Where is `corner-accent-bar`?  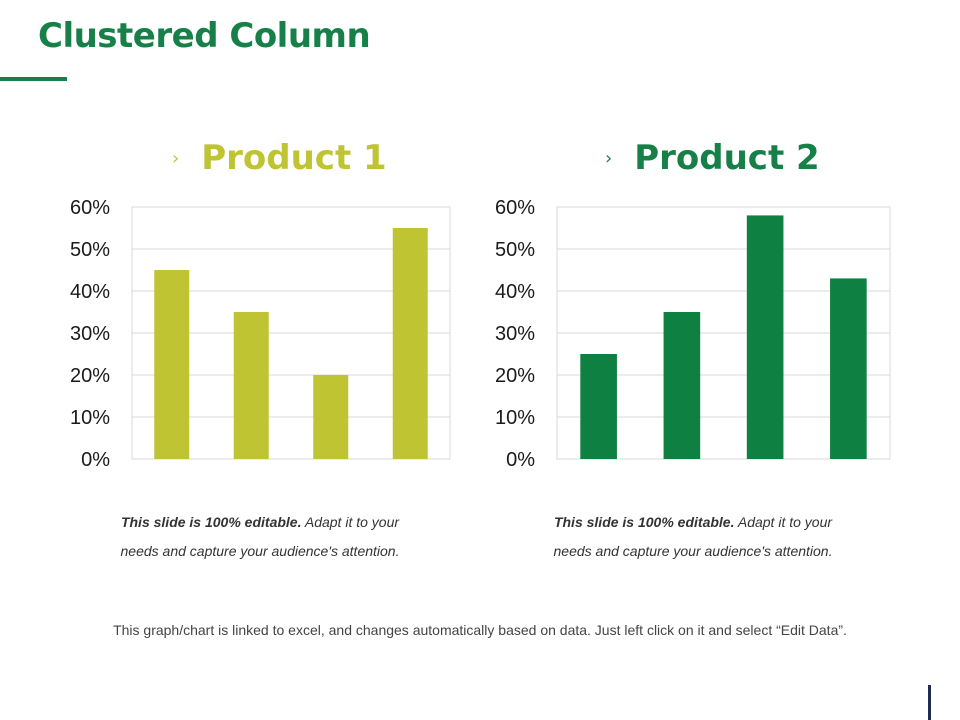 corner-accent-bar is located at coordinates (929, 702).